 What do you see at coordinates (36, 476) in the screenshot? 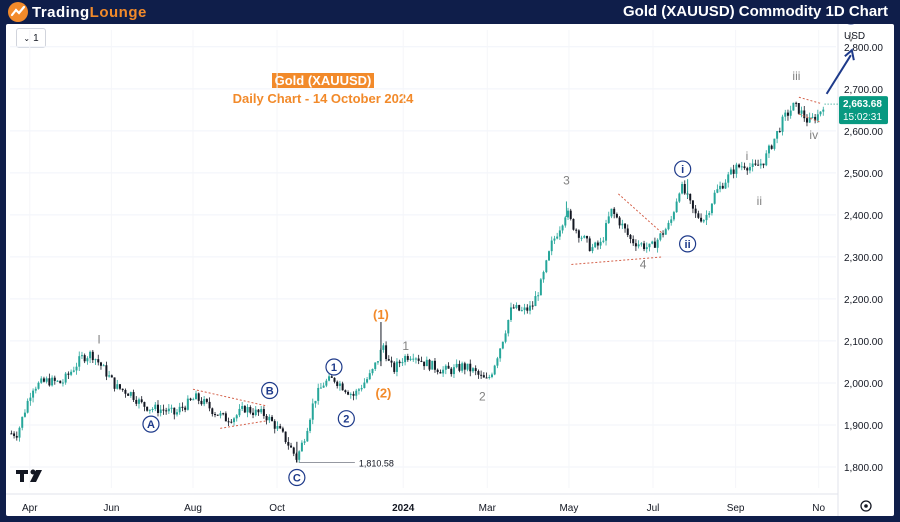
I see `tv-logo-part` at bounding box center [36, 476].